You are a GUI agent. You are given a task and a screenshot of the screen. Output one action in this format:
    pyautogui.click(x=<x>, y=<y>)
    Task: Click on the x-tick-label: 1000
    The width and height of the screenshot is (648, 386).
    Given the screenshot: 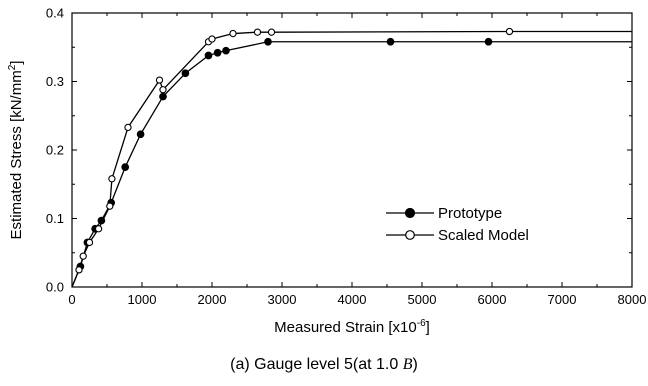 What is the action you would take?
    pyautogui.click(x=142, y=299)
    